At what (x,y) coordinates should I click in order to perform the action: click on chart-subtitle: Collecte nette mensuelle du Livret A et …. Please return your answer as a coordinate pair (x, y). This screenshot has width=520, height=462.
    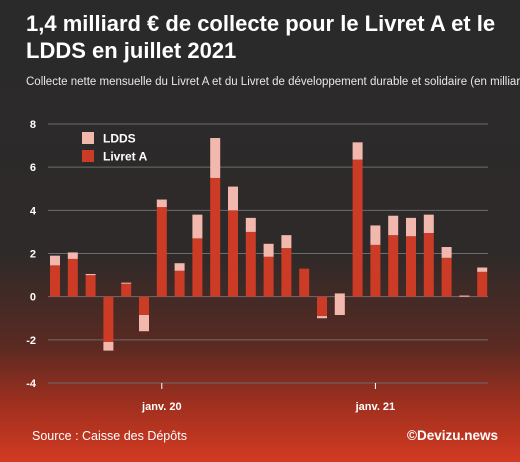
    Looking at the image, I should click on (273, 82).